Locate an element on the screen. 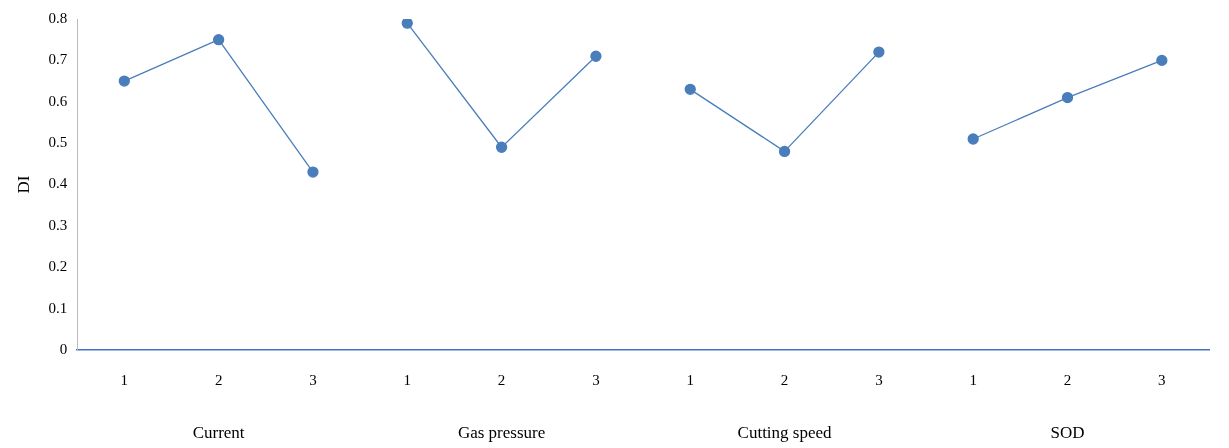 This screenshot has width=1229, height=448. y-tick-label: 0.7 is located at coordinates (58, 59).